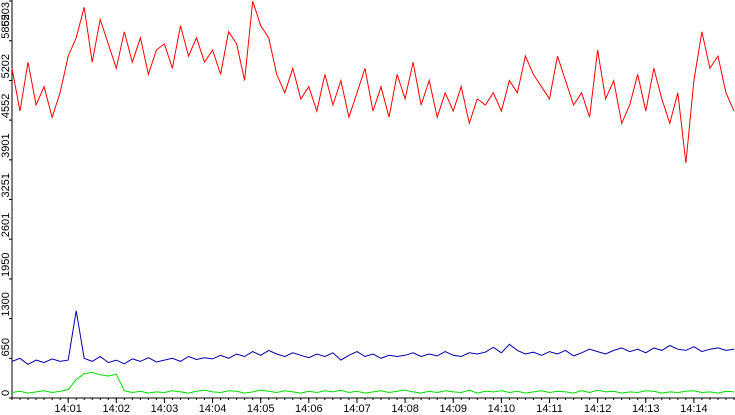 The height and width of the screenshot is (415, 735). Describe the element at coordinates (213, 409) in the screenshot. I see `x-tick-label: 14:04` at that location.